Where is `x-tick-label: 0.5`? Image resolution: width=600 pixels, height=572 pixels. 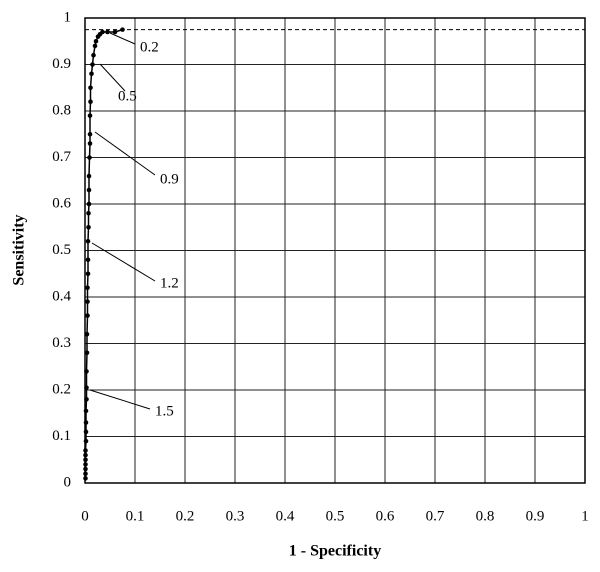
x-tick-label: 0.5 is located at coordinates (335, 516).